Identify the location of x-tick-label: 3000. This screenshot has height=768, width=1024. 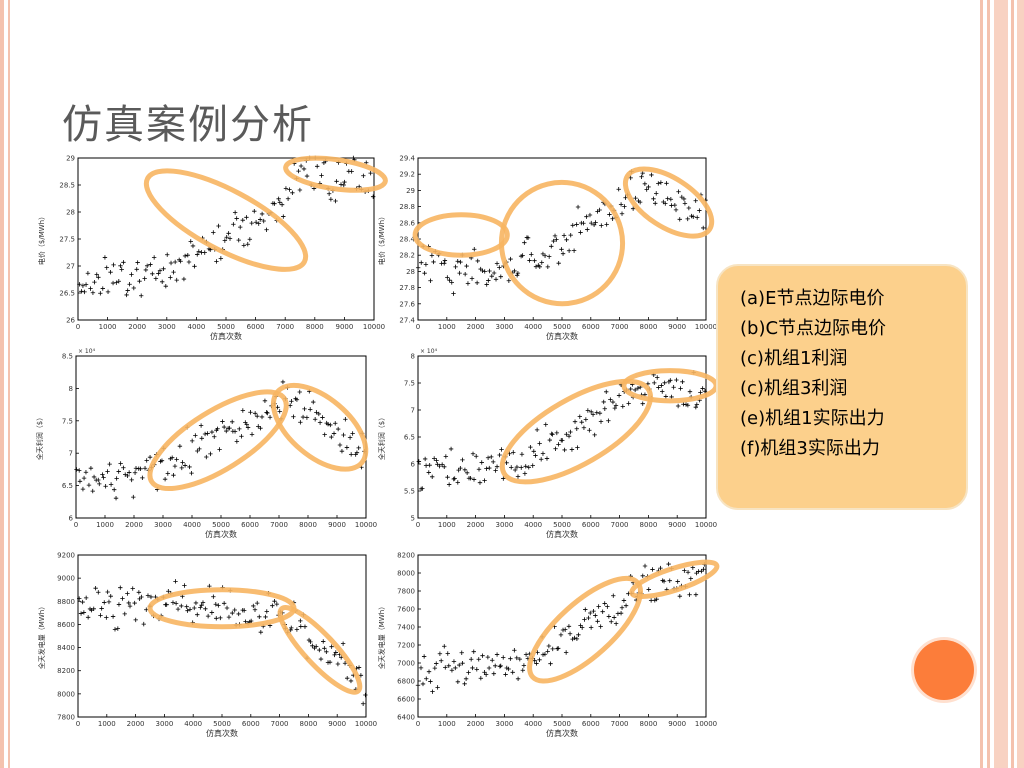
(504, 327).